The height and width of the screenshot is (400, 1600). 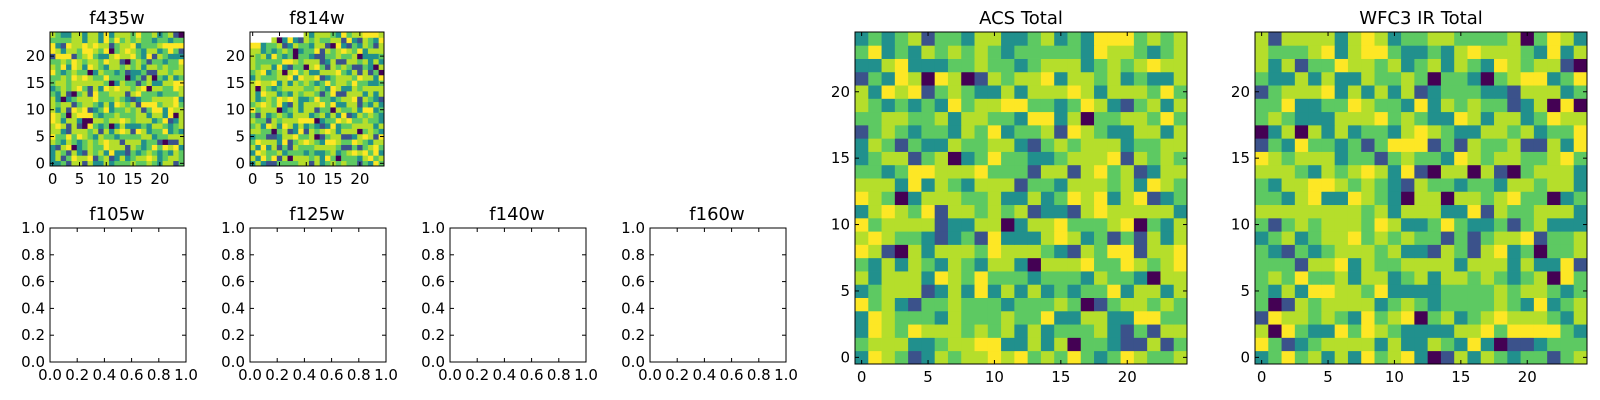 I want to click on x-tick-label: 5, so click(x=1328, y=377).